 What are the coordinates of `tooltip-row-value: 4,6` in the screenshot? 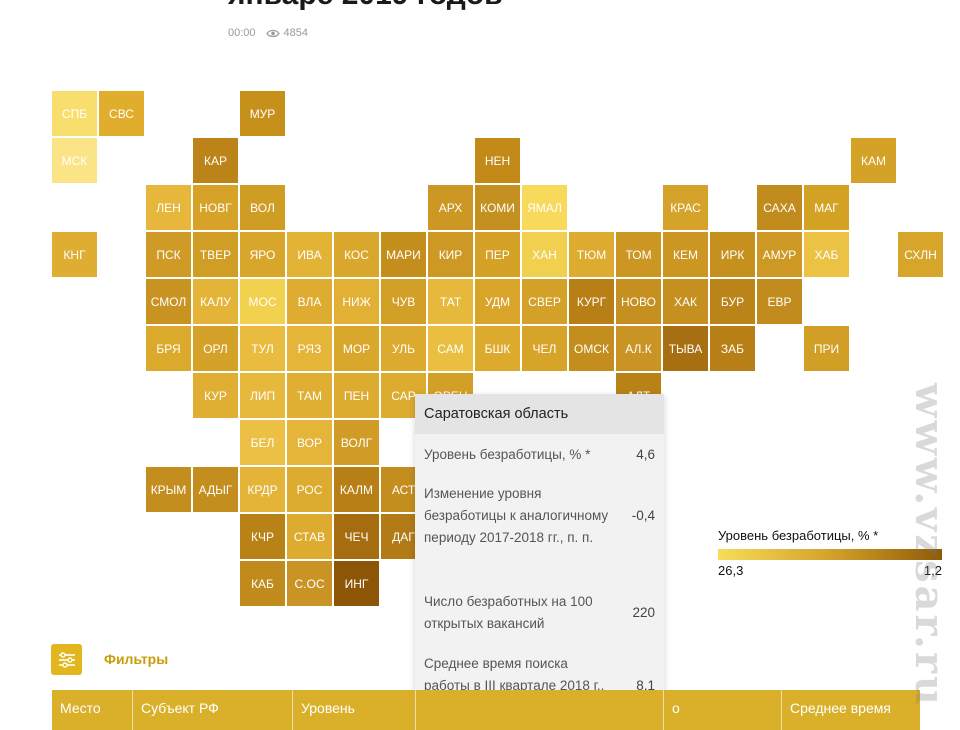 It's located at (645, 454).